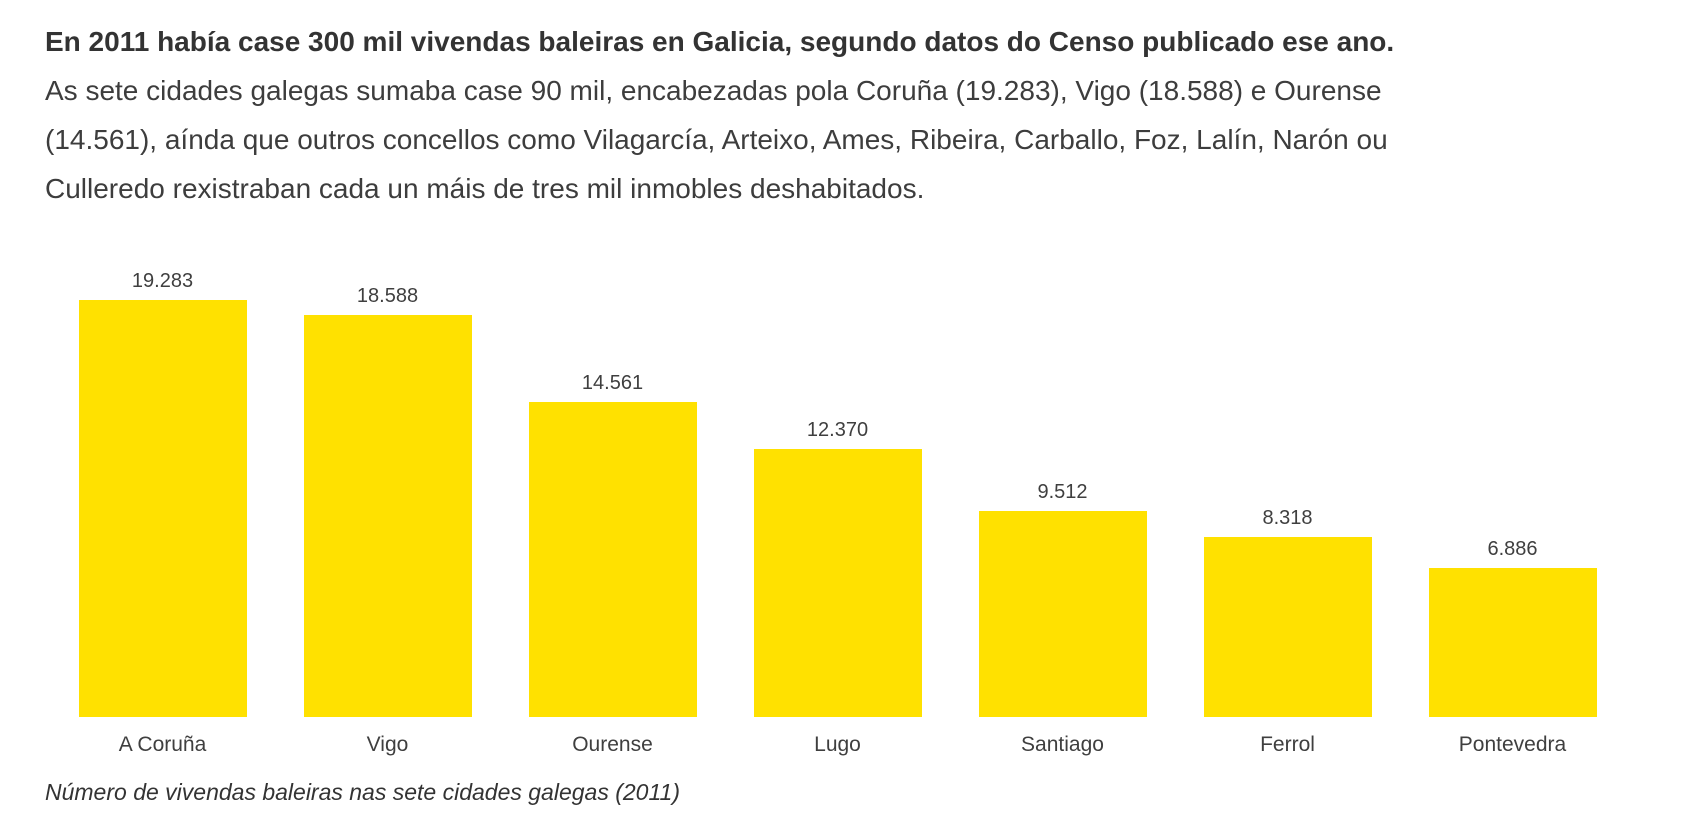  What do you see at coordinates (837, 583) in the screenshot?
I see `bar-lugo` at bounding box center [837, 583].